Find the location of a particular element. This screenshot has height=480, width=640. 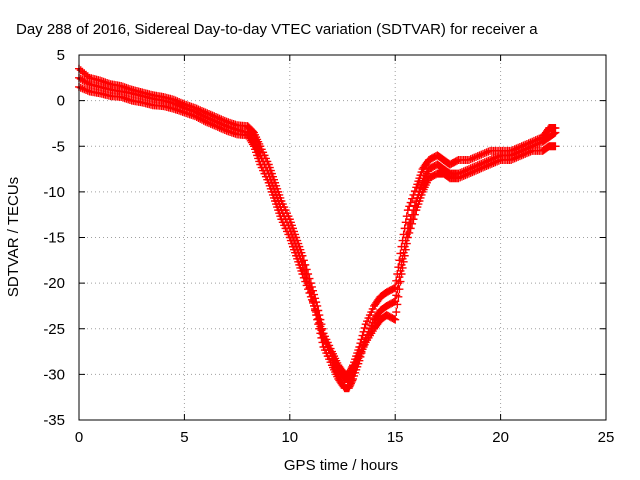

y-tick-label: -20 is located at coordinates (54, 283).